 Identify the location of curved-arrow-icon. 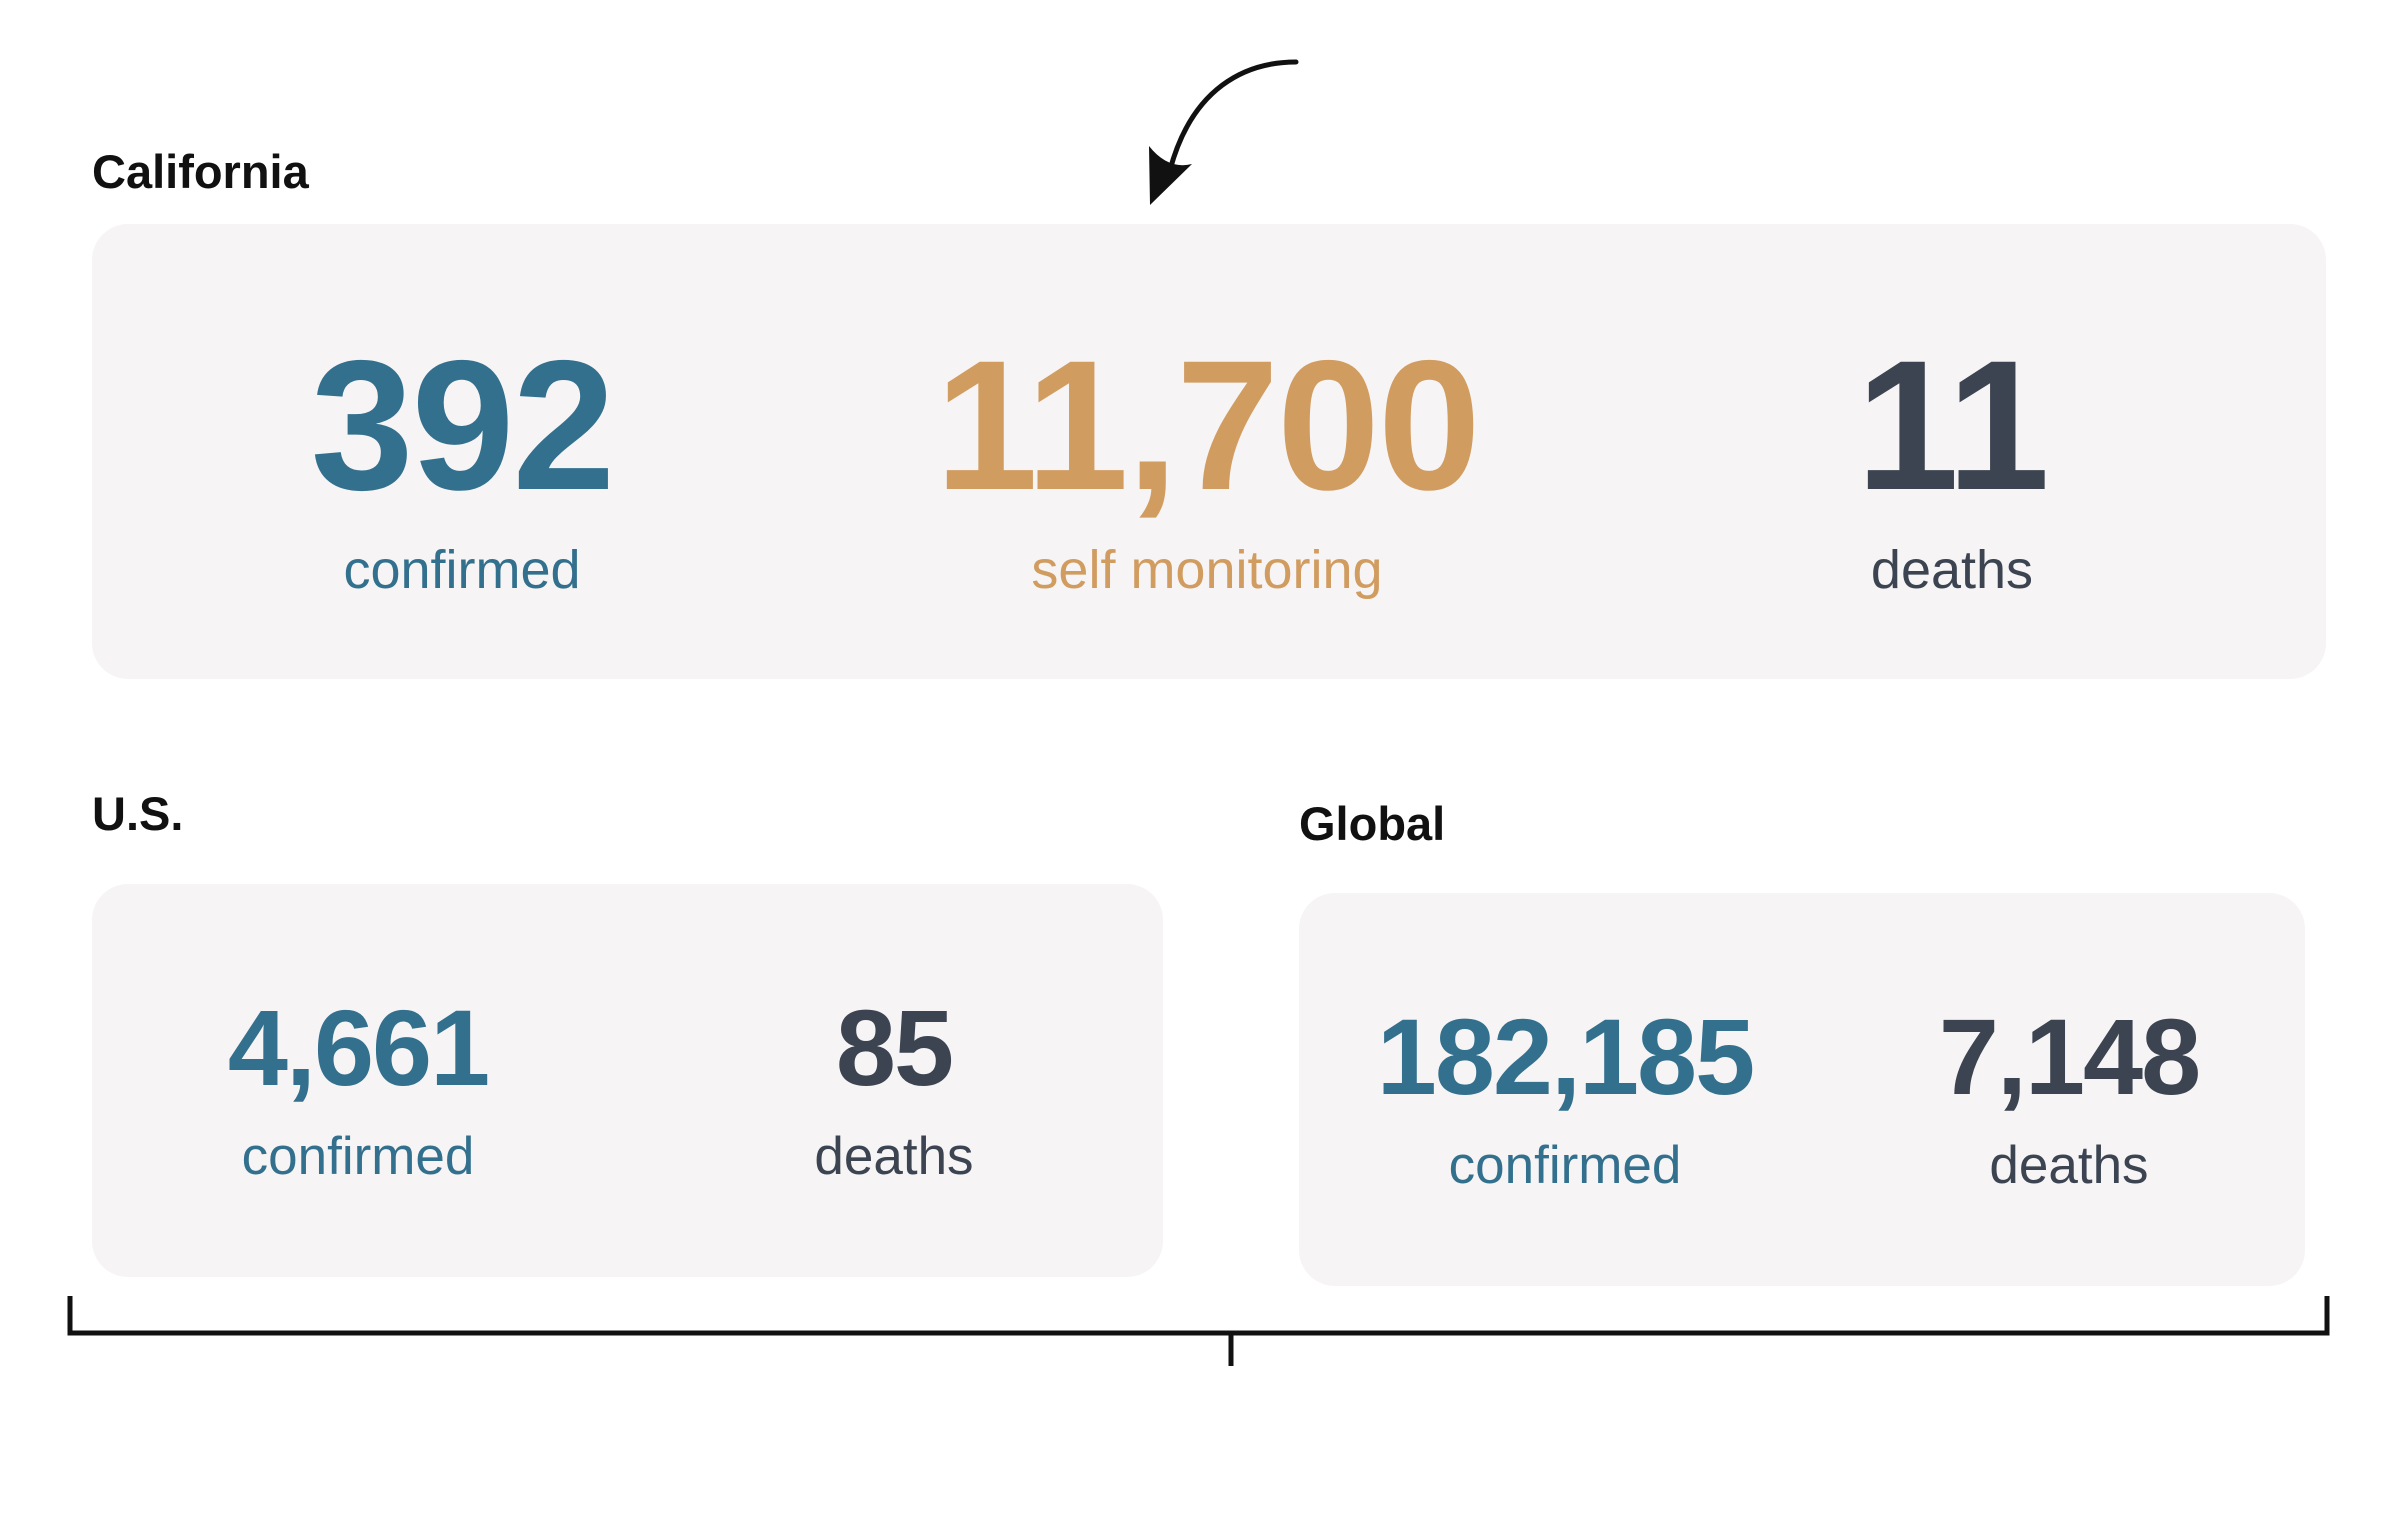
(1224, 132).